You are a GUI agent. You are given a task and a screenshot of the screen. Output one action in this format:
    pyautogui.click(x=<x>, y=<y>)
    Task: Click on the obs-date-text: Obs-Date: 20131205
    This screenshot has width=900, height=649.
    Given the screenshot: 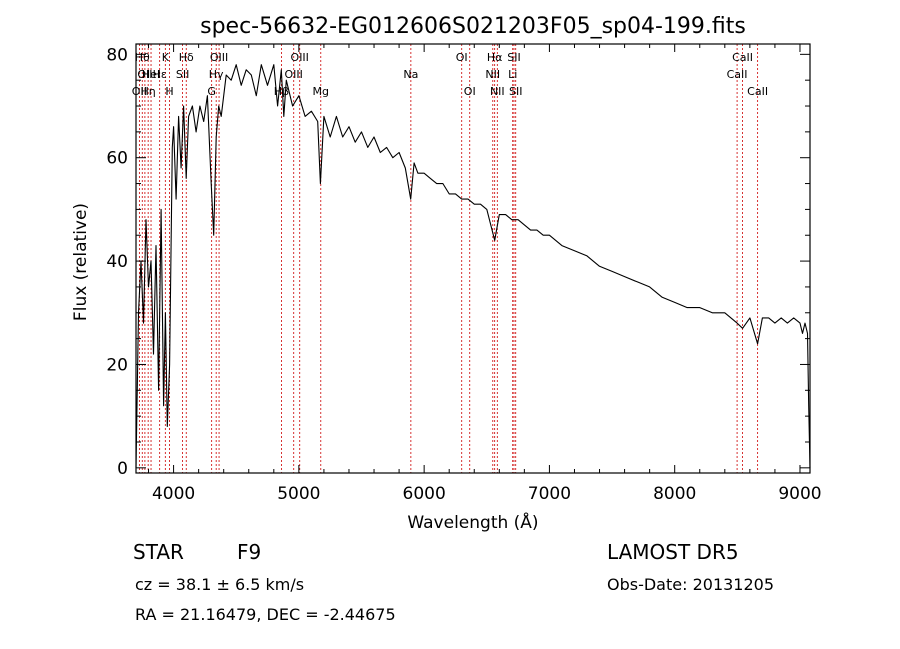 What is the action you would take?
    pyautogui.click(x=690, y=584)
    